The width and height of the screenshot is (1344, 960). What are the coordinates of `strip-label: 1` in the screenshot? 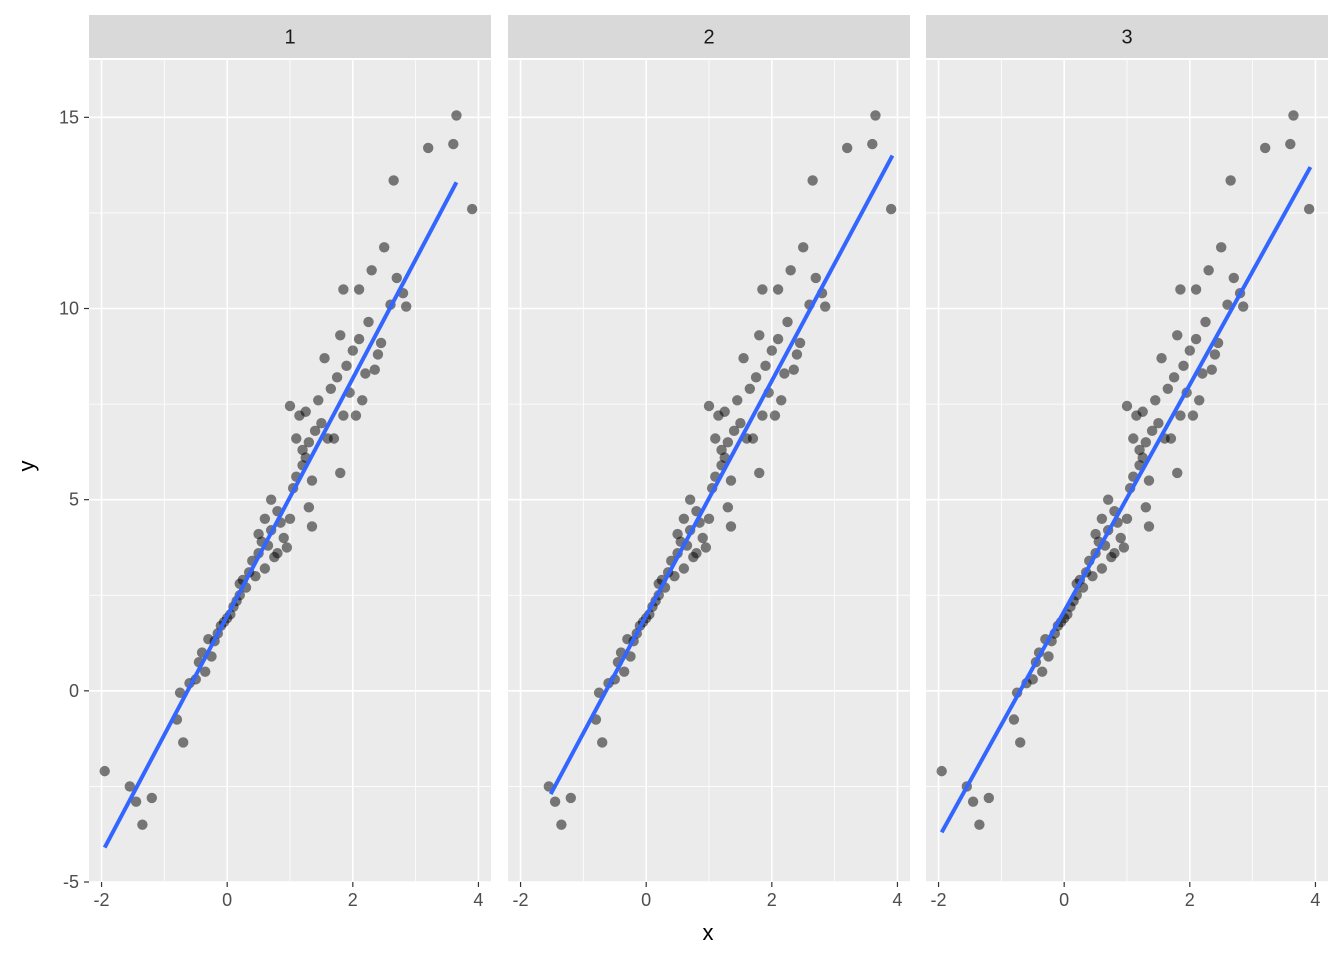 It's located at (289, 38).